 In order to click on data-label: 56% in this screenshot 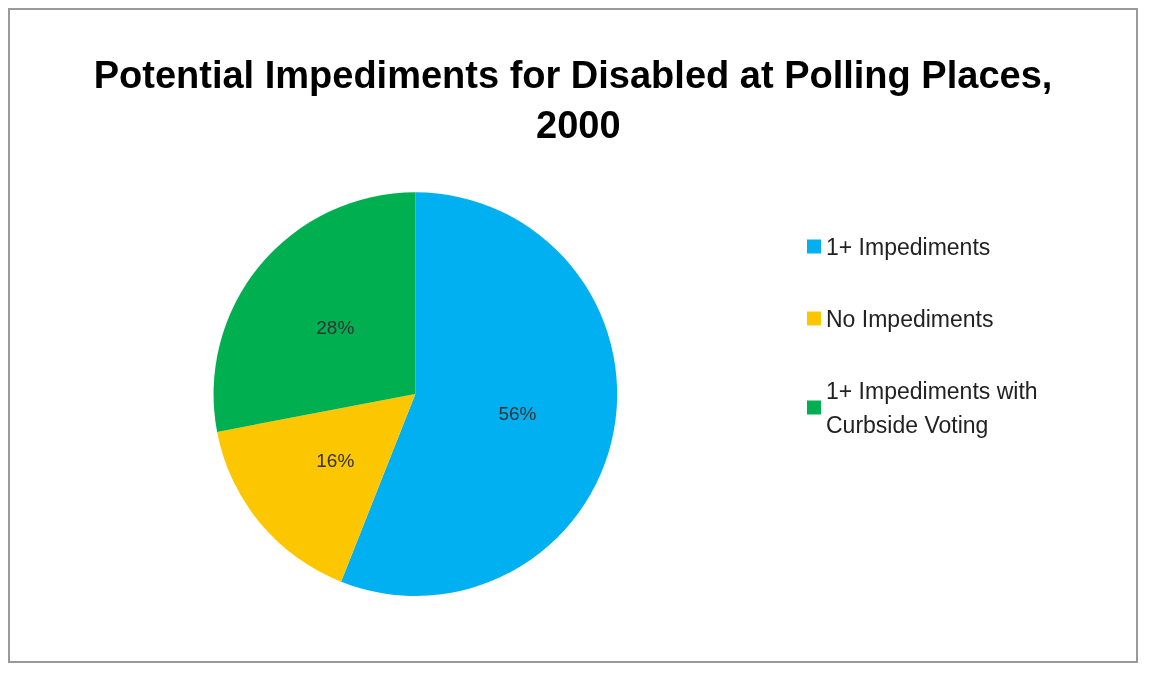, I will do `click(517, 414)`.